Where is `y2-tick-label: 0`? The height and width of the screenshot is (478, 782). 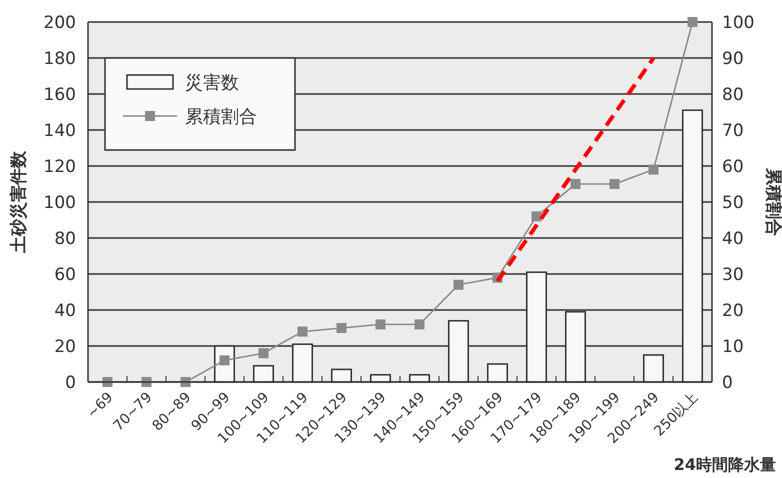 y2-tick-label: 0 is located at coordinates (727, 382).